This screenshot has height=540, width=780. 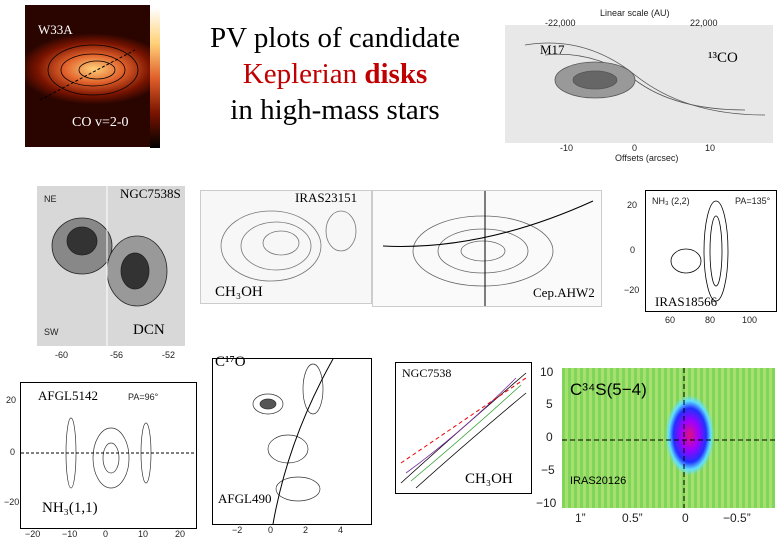 I want to click on overlay, so click(x=668, y=438).